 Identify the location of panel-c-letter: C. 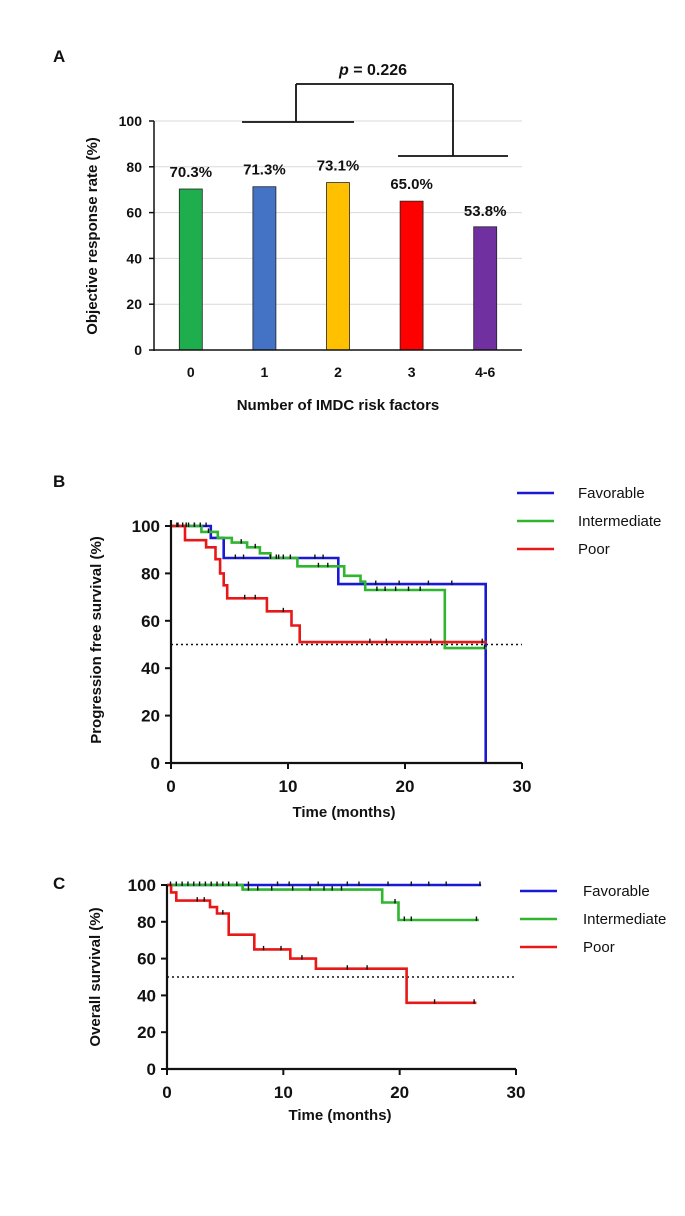
(59, 883).